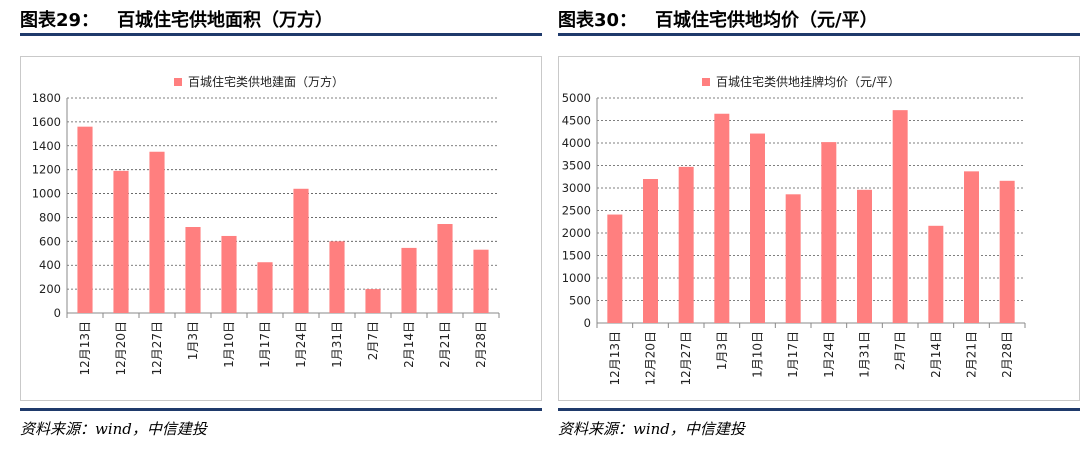 The image size is (1080, 451). I want to click on y-tick-label: 1600, so click(46, 122).